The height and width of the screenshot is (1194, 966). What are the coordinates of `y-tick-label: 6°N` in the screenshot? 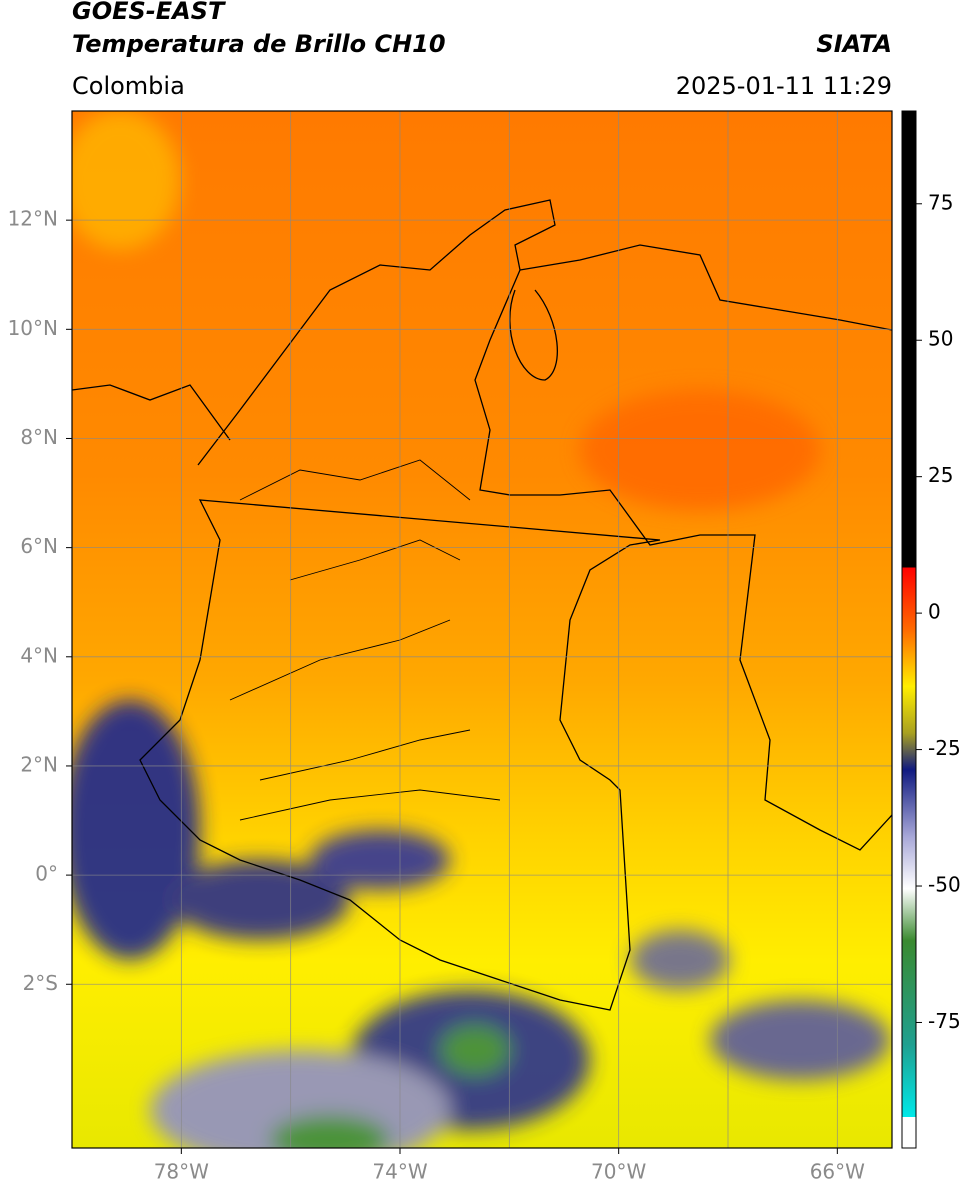 It's located at (39, 546).